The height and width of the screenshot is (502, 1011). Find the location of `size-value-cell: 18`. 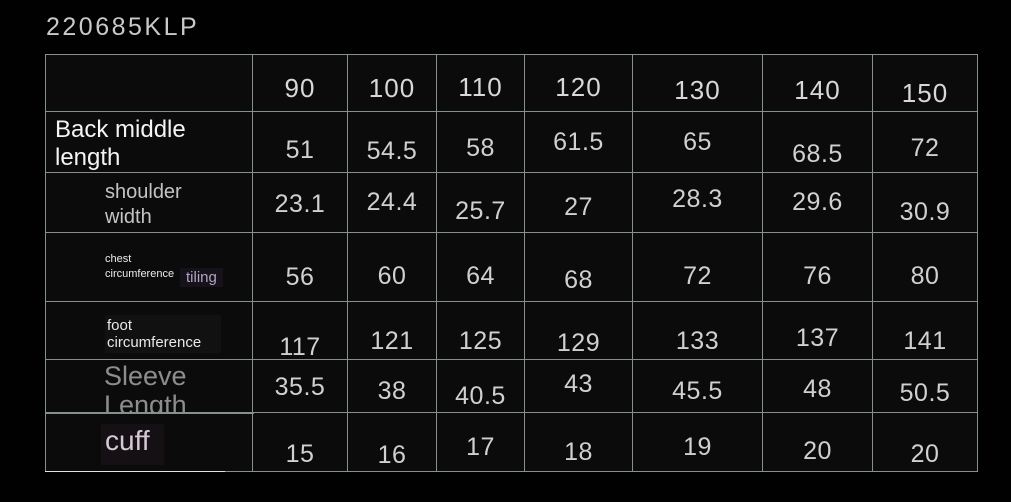

size-value-cell: 18 is located at coordinates (578, 442).